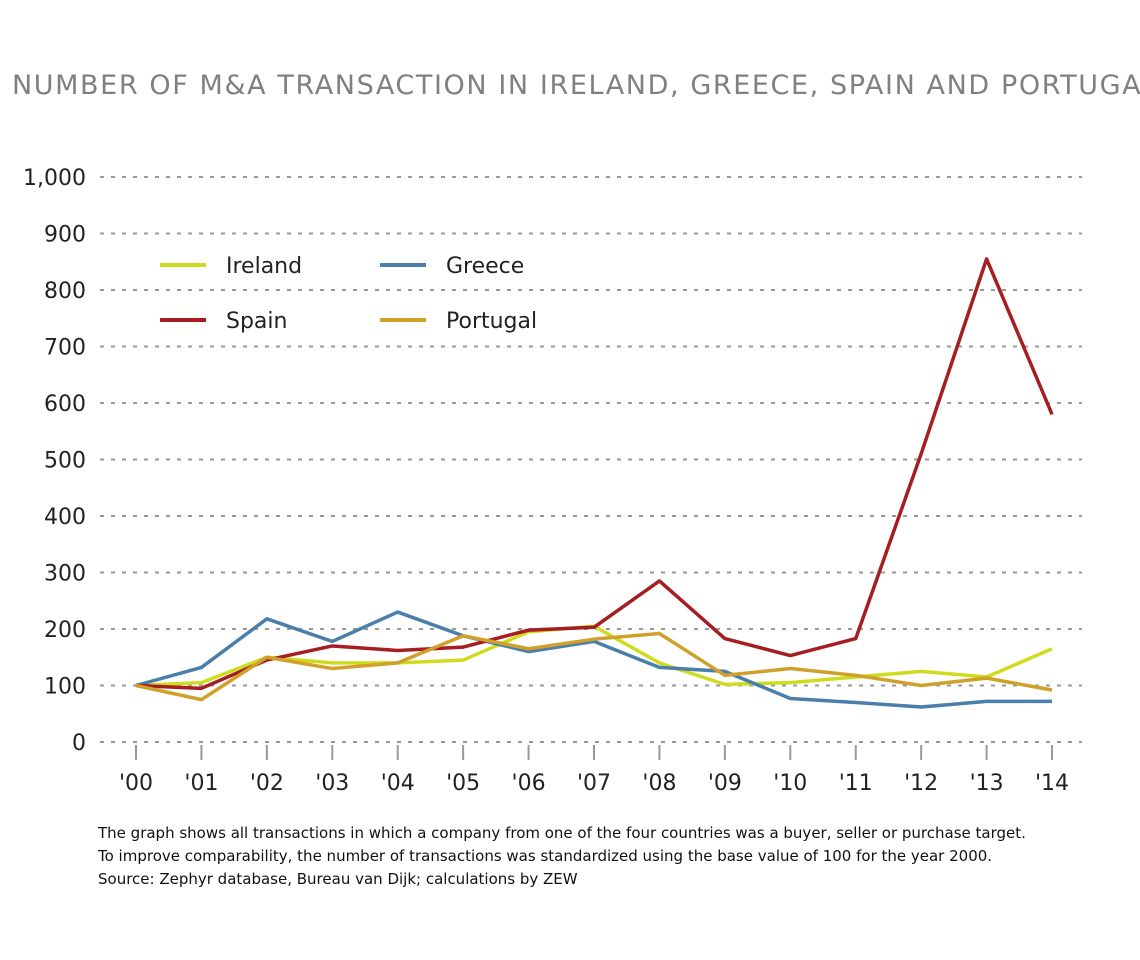 The width and height of the screenshot is (1140, 960). What do you see at coordinates (201, 783) in the screenshot?
I see `x-tick-label: '01` at bounding box center [201, 783].